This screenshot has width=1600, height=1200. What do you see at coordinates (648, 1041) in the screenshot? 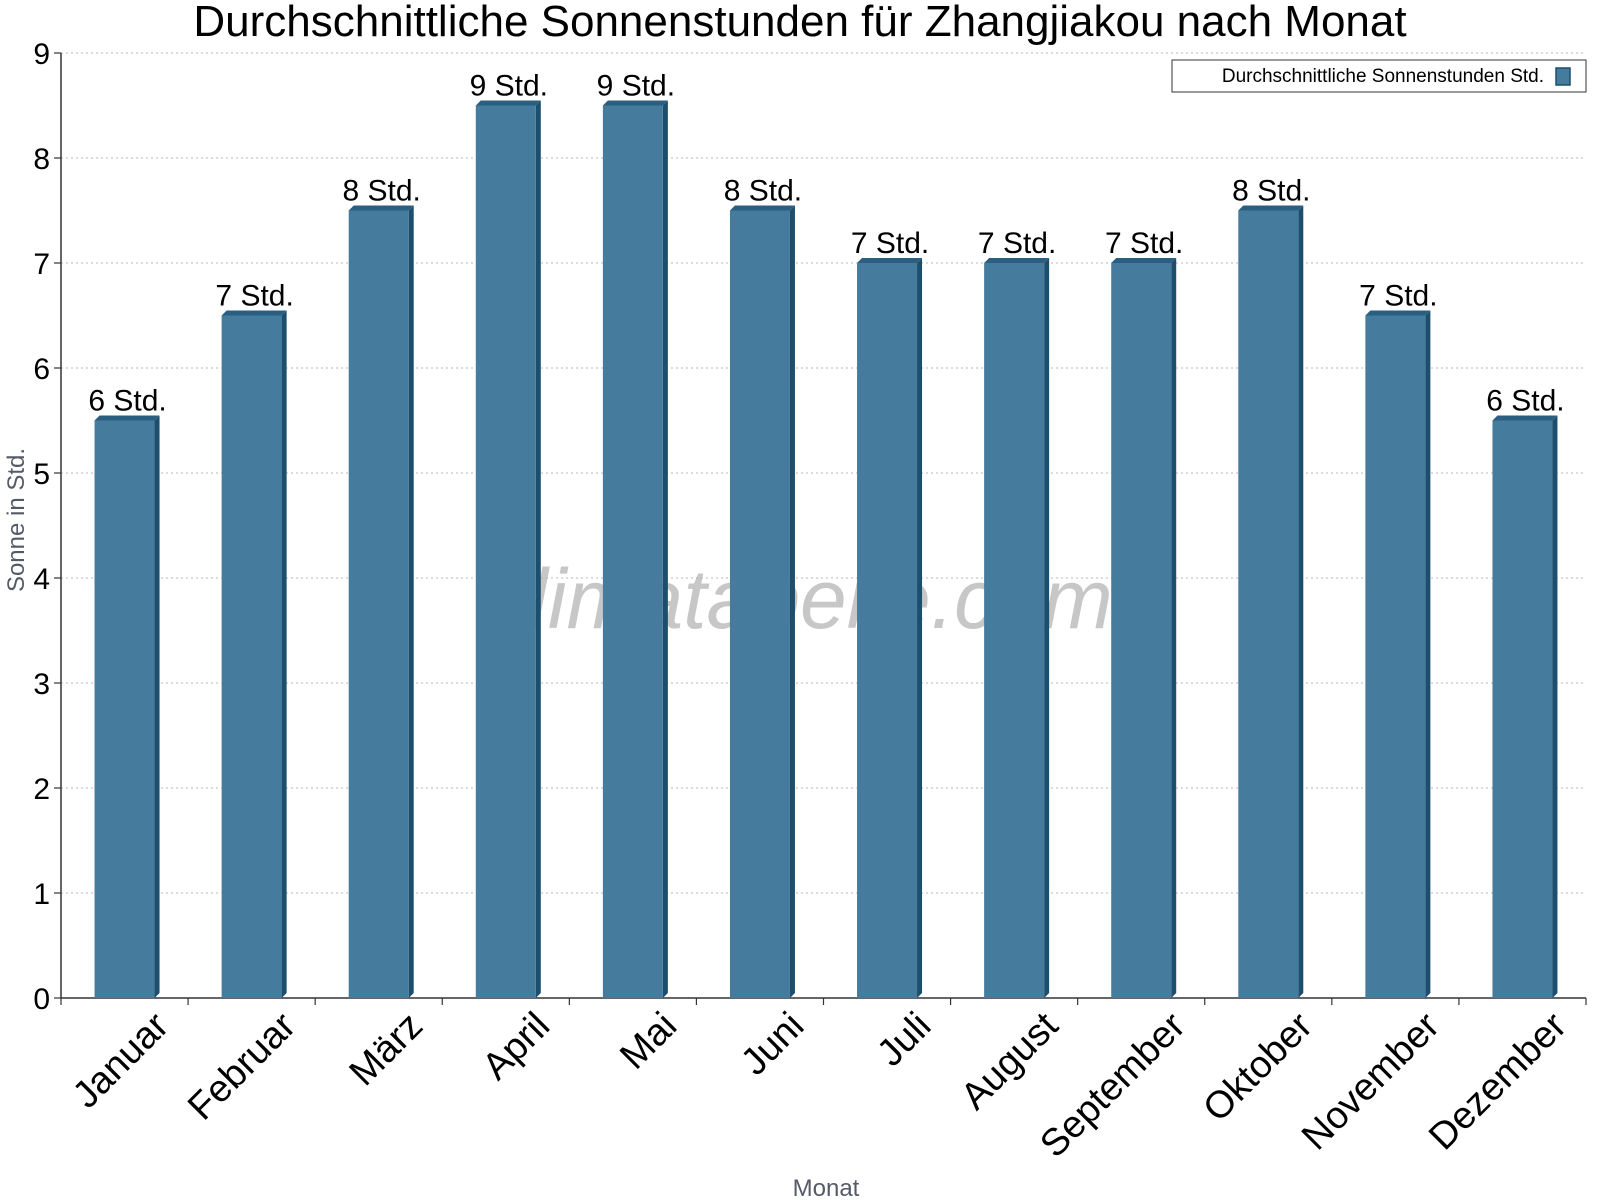
I see `x-tick-label: Mai` at bounding box center [648, 1041].